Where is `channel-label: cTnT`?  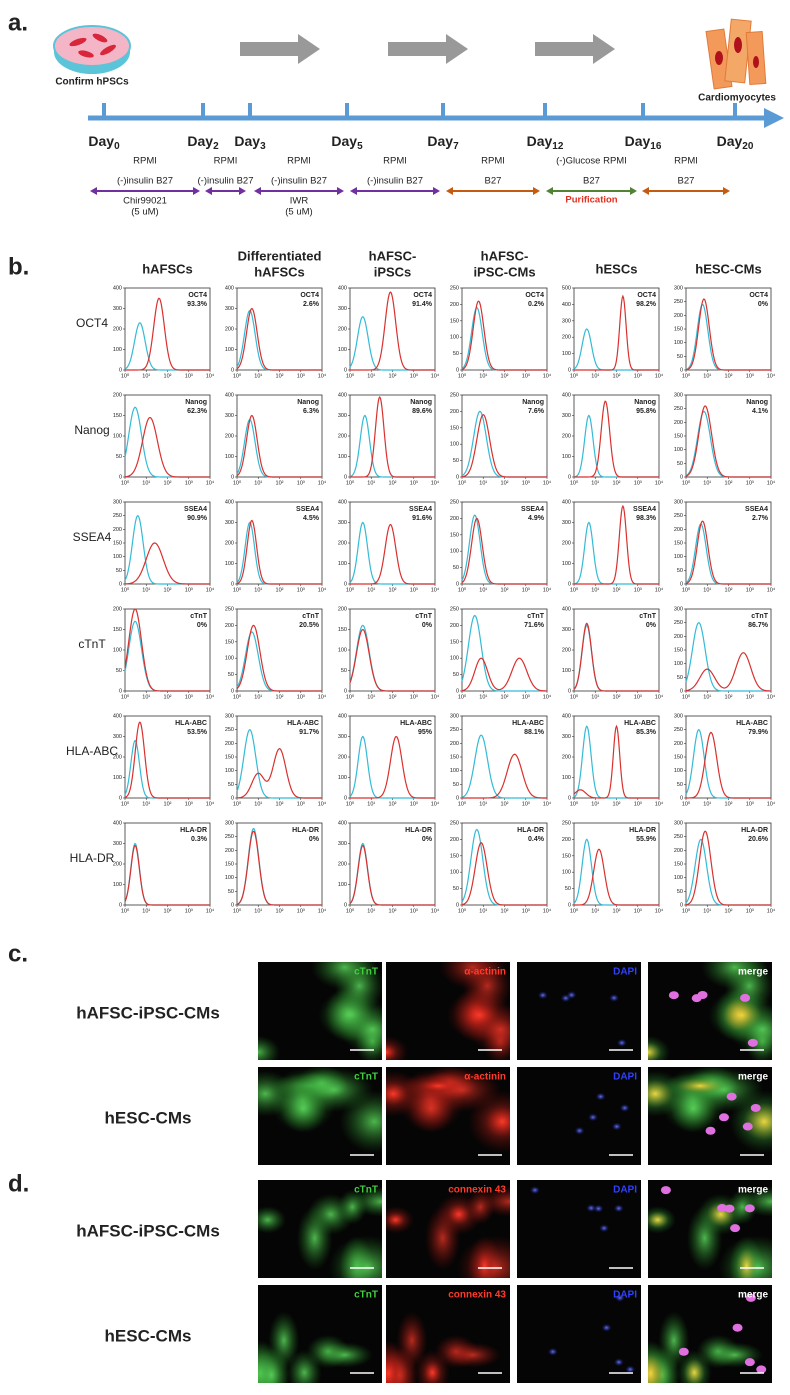
channel-label: cTnT is located at coordinates (366, 1077).